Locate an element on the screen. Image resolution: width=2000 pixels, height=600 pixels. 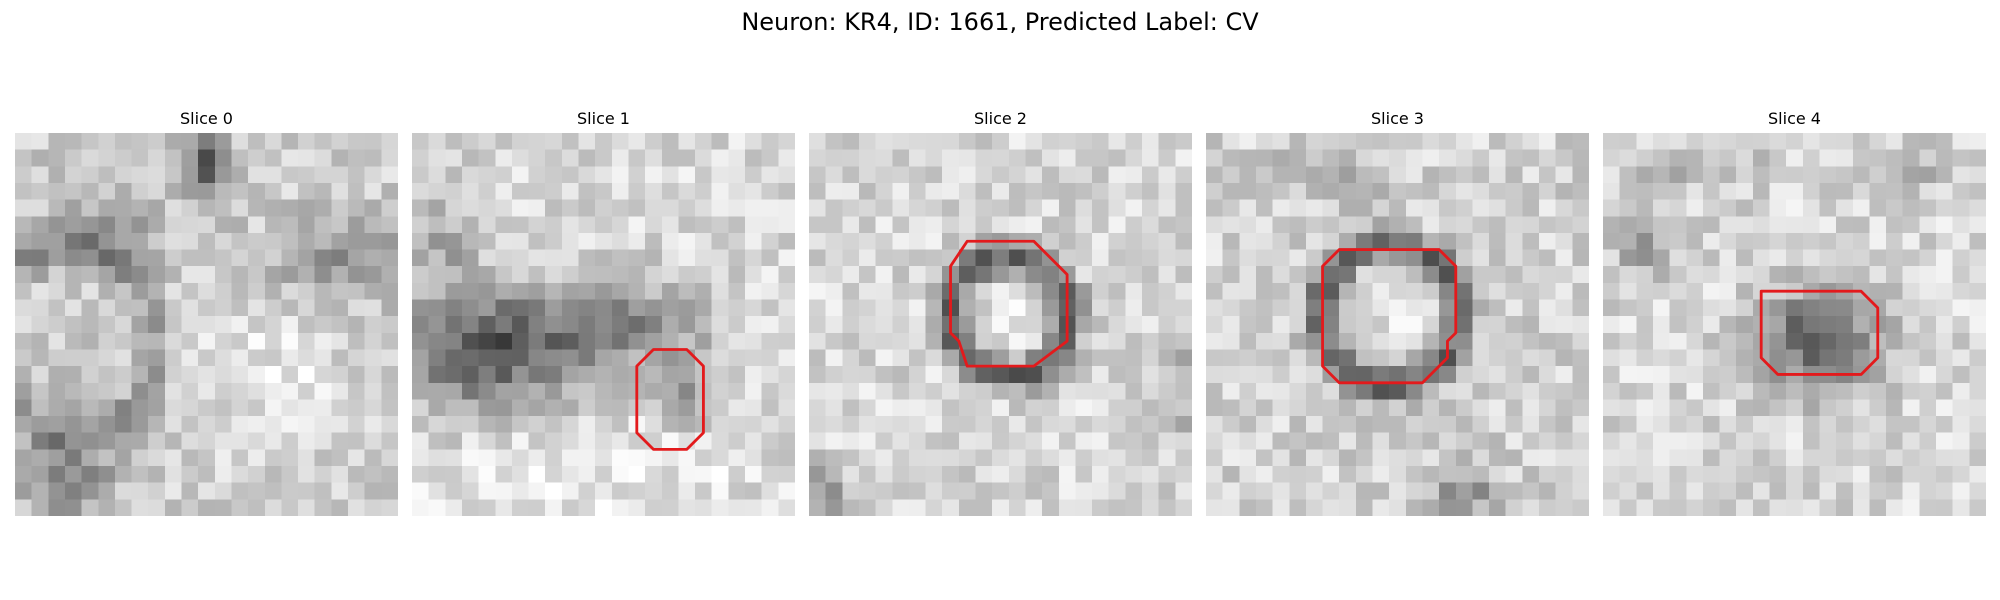
slice-title: Slice 4 is located at coordinates (1794, 119).